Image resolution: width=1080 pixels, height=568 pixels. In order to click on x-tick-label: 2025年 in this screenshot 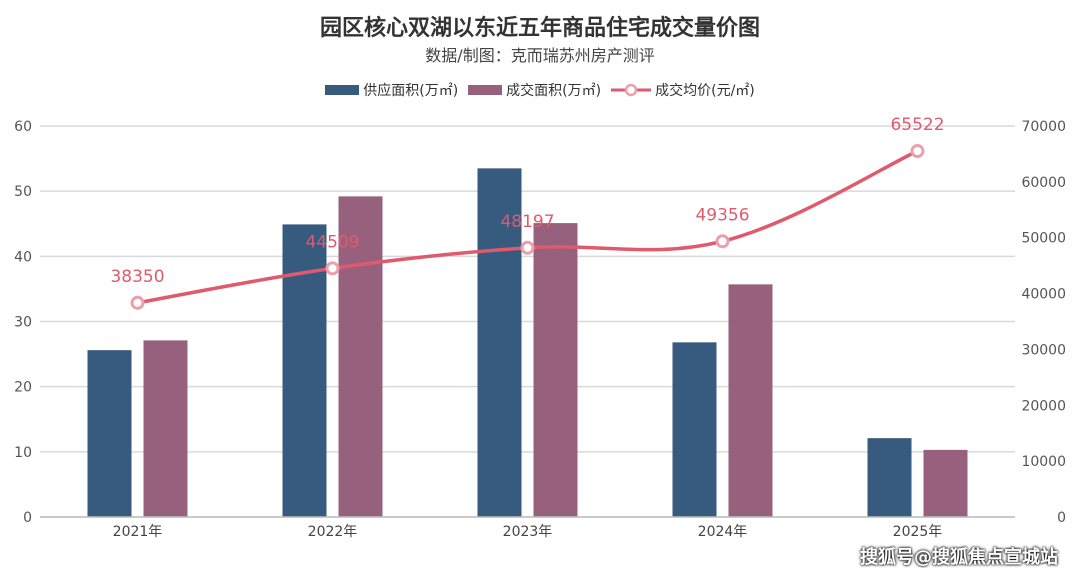, I will do `click(918, 532)`.